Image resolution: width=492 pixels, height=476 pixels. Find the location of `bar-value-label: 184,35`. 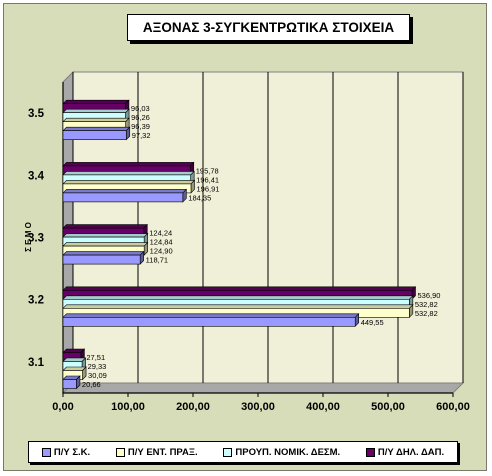

bar-value-label: 184,35 is located at coordinates (199, 197).